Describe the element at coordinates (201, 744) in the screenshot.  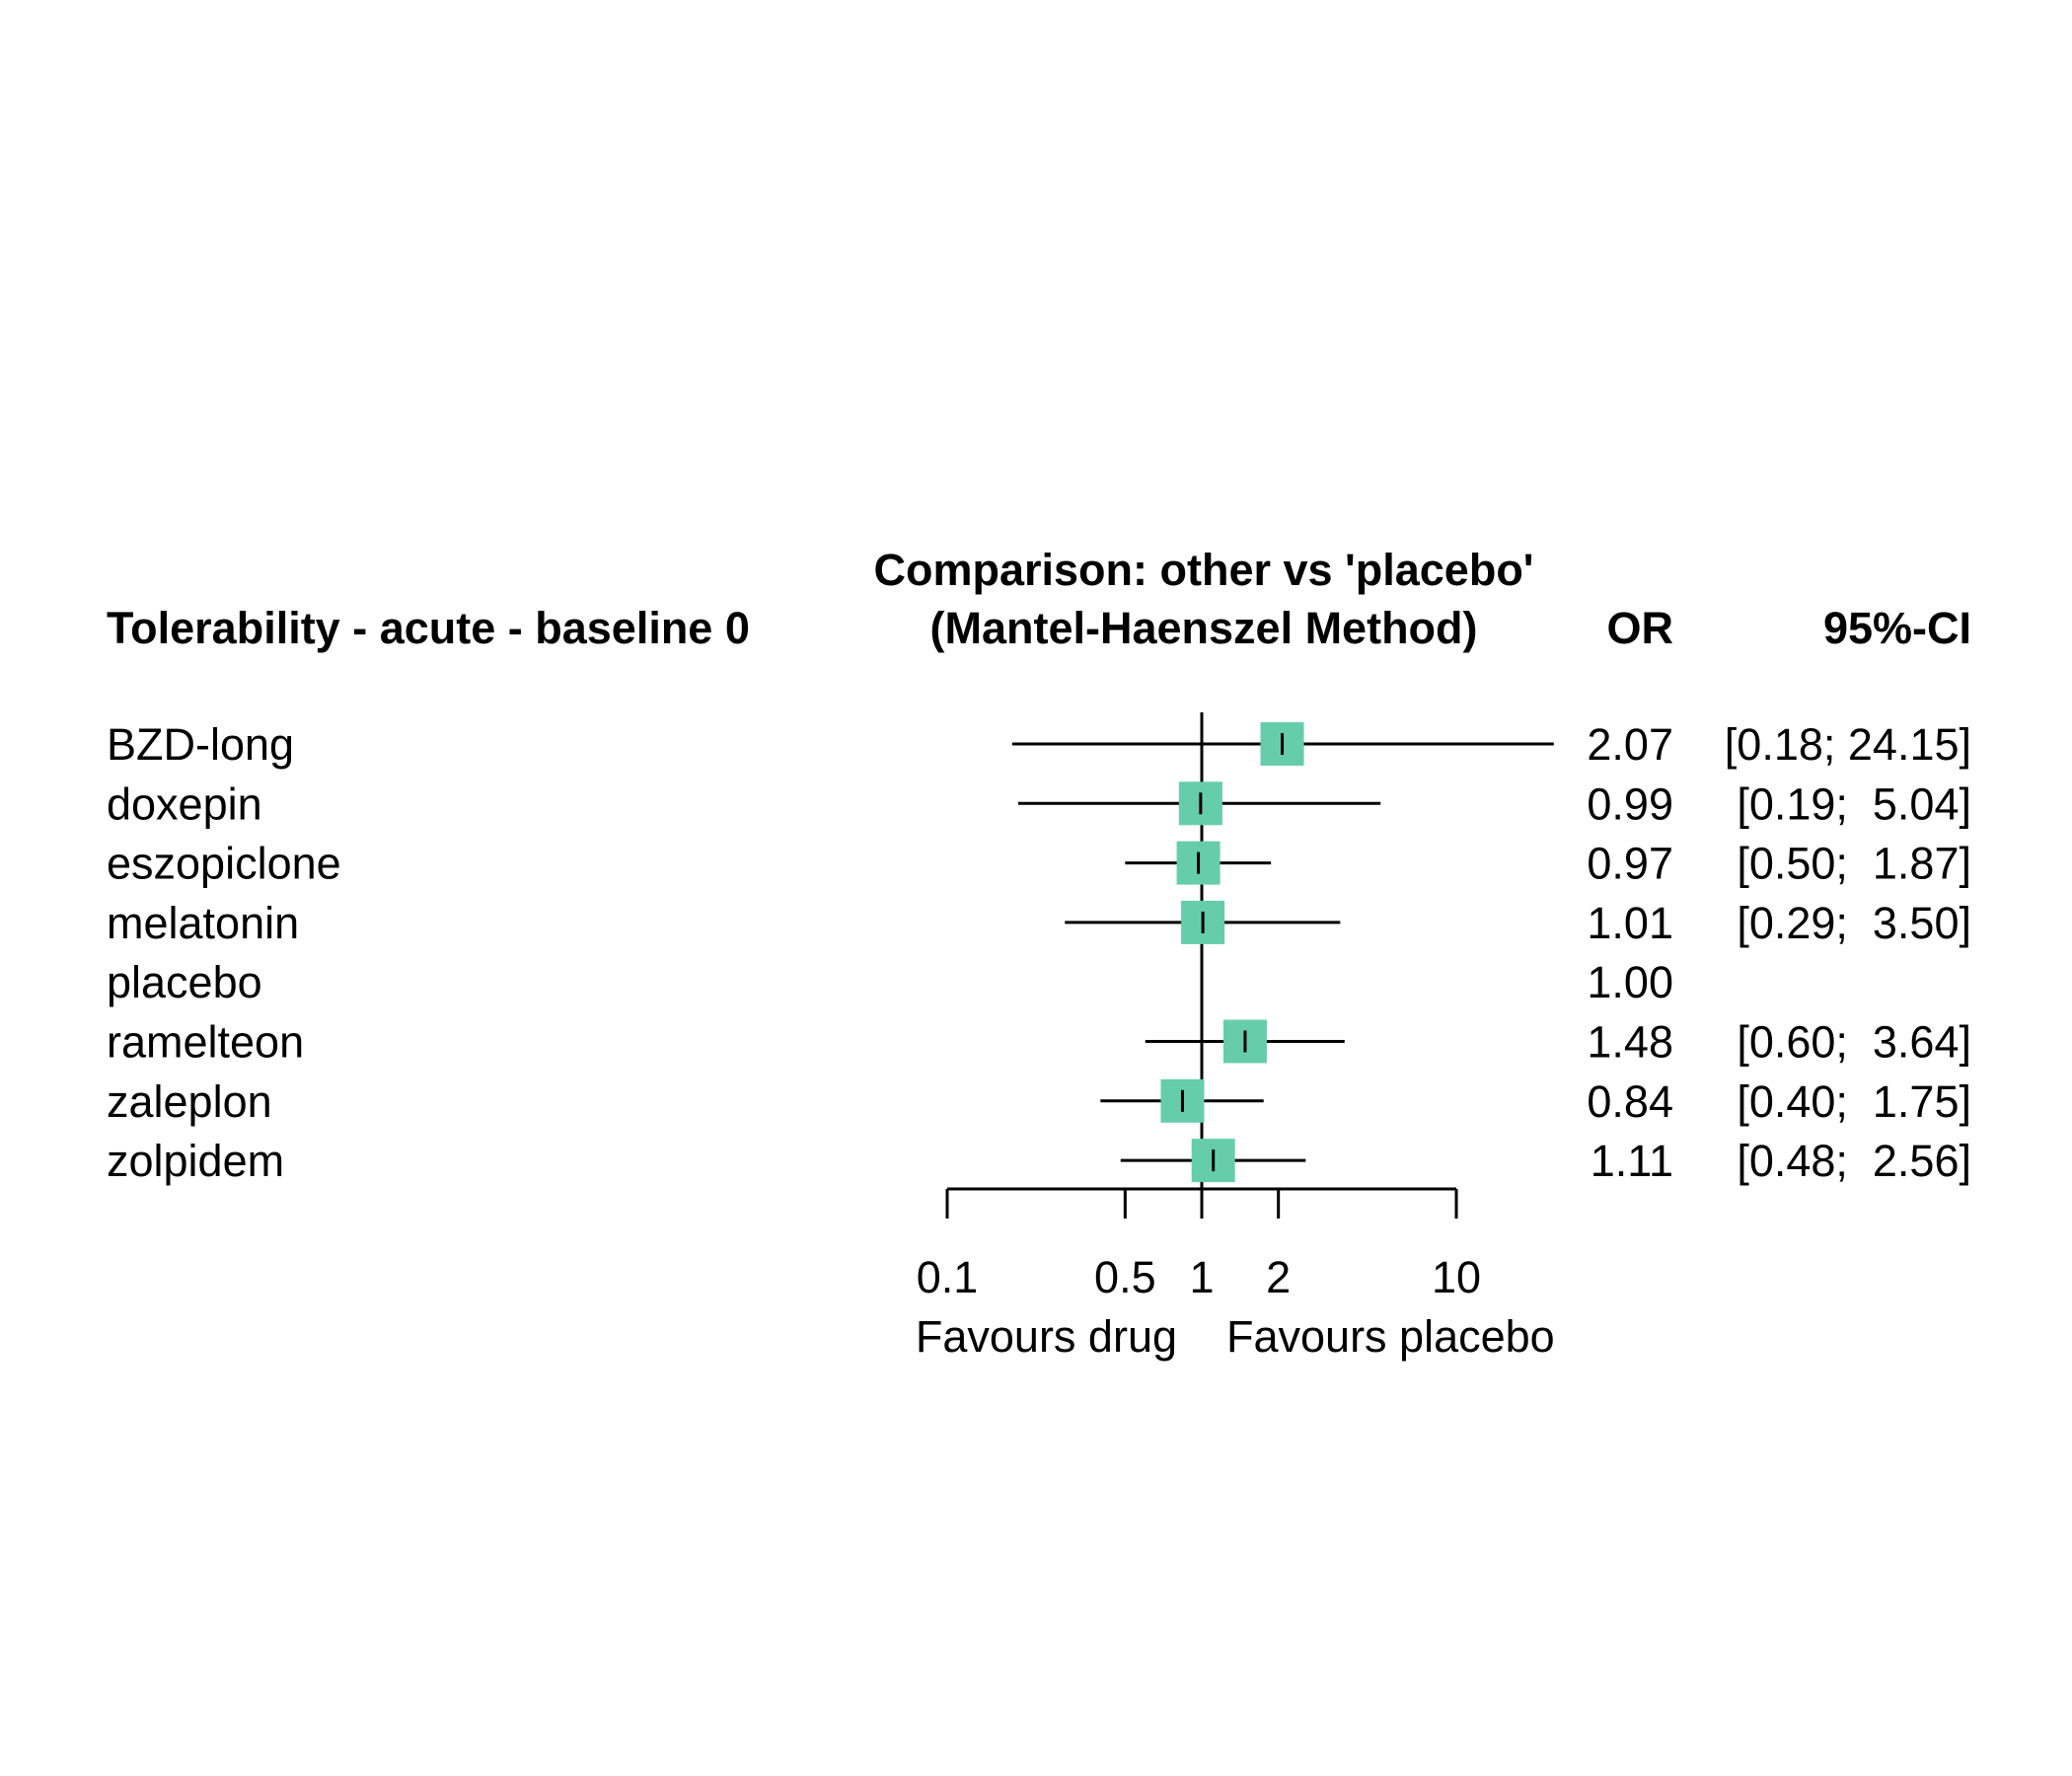
I see `study-label: BZD-long` at that location.